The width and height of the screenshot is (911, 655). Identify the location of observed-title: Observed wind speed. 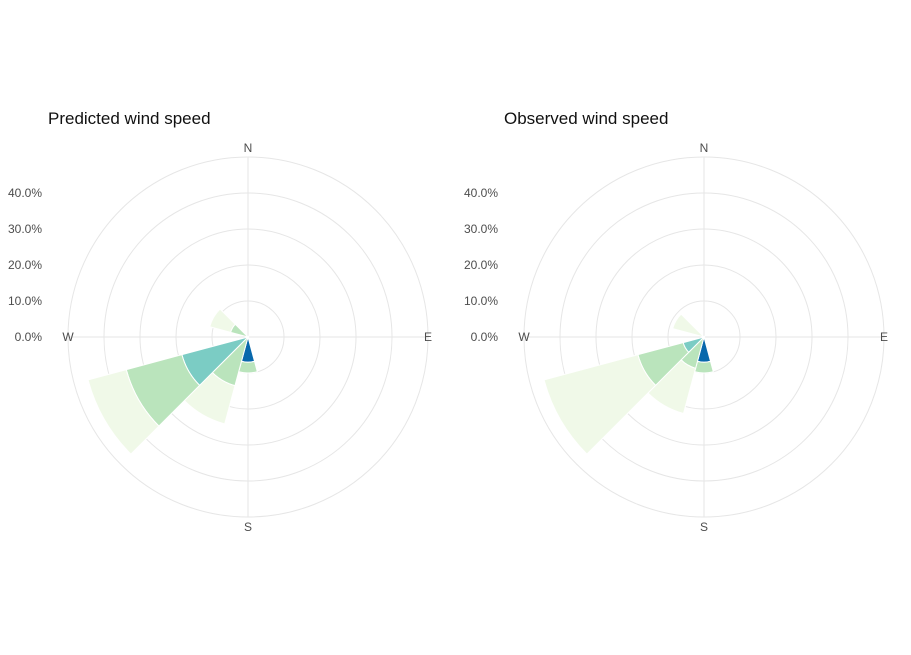
(586, 118).